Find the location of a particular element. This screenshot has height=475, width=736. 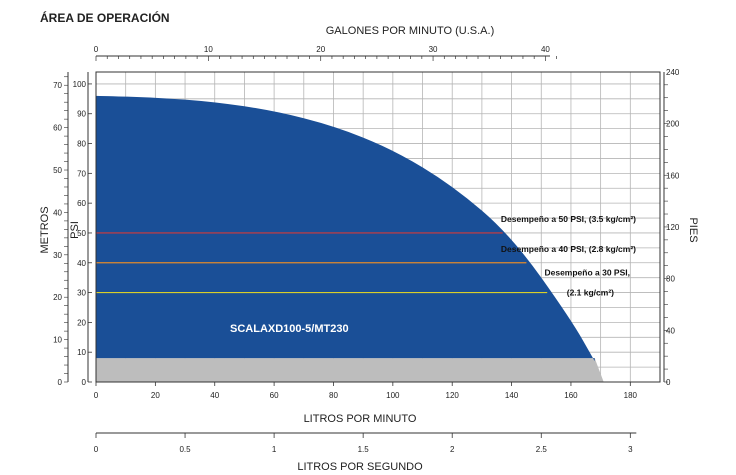

psi-tick-label: 80 is located at coordinates (81, 144).